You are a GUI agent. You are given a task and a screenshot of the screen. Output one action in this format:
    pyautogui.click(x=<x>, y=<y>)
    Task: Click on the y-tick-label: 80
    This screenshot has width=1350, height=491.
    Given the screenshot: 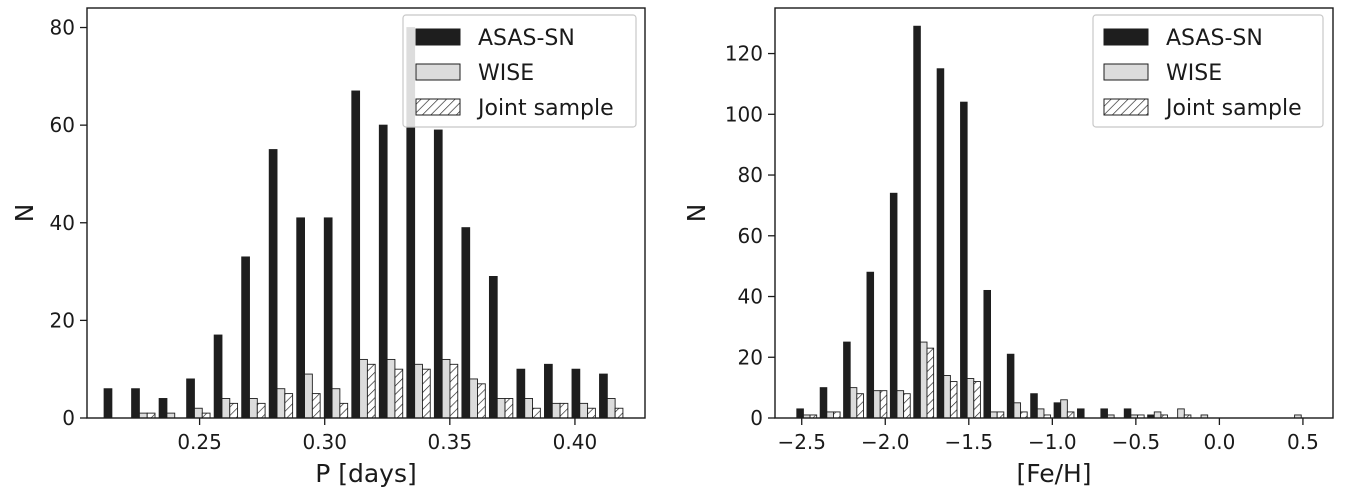 What is the action you would take?
    pyautogui.click(x=750, y=175)
    